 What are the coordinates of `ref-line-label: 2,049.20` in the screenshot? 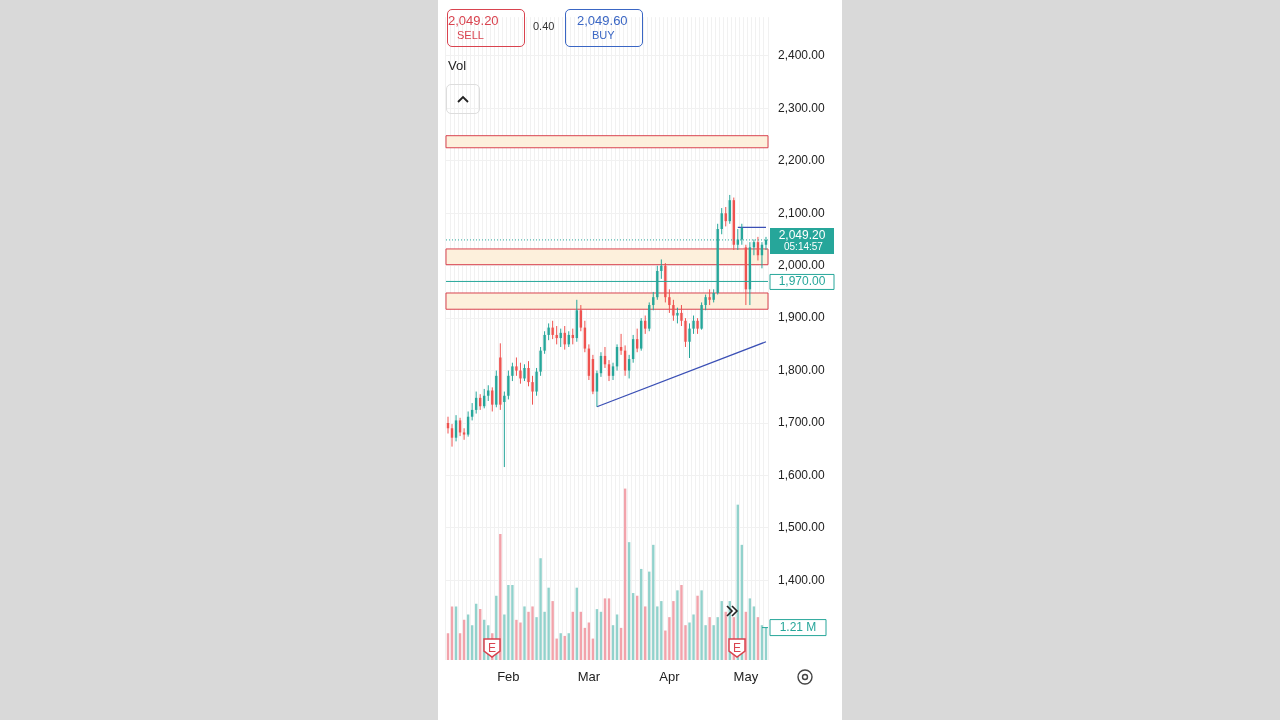 It's located at (802, 235).